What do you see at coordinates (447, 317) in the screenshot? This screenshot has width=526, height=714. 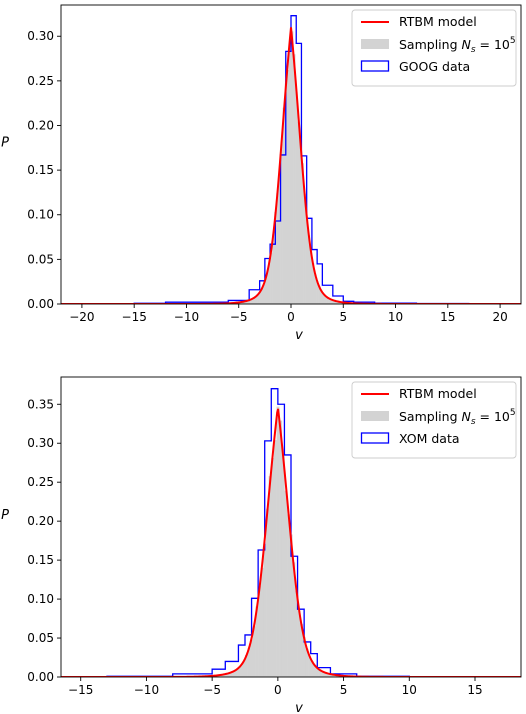 I see `x-tick-label: 15` at bounding box center [447, 317].